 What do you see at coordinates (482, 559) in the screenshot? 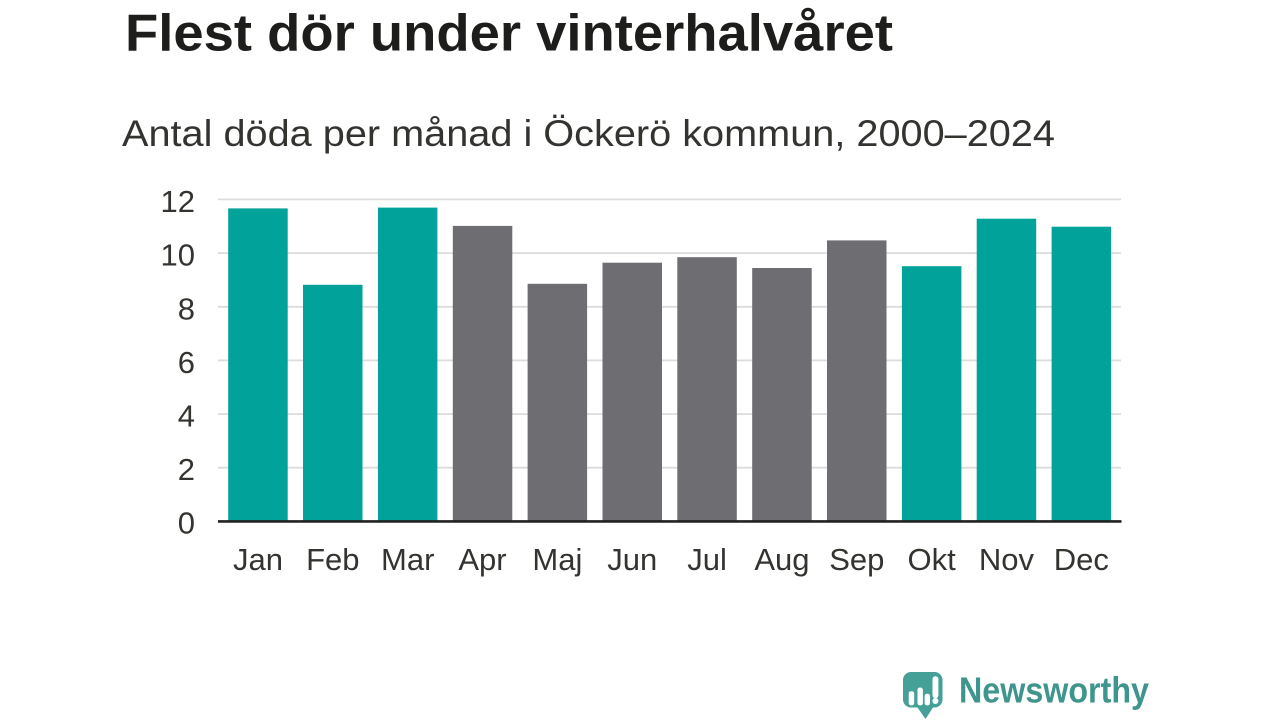
I see `svg-text: Apr` at bounding box center [482, 559].